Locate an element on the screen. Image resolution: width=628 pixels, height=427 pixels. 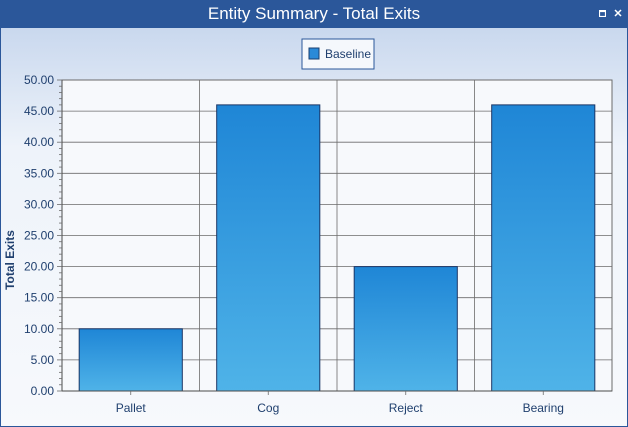
y-tick-label: 25.00 is located at coordinates (39, 236).